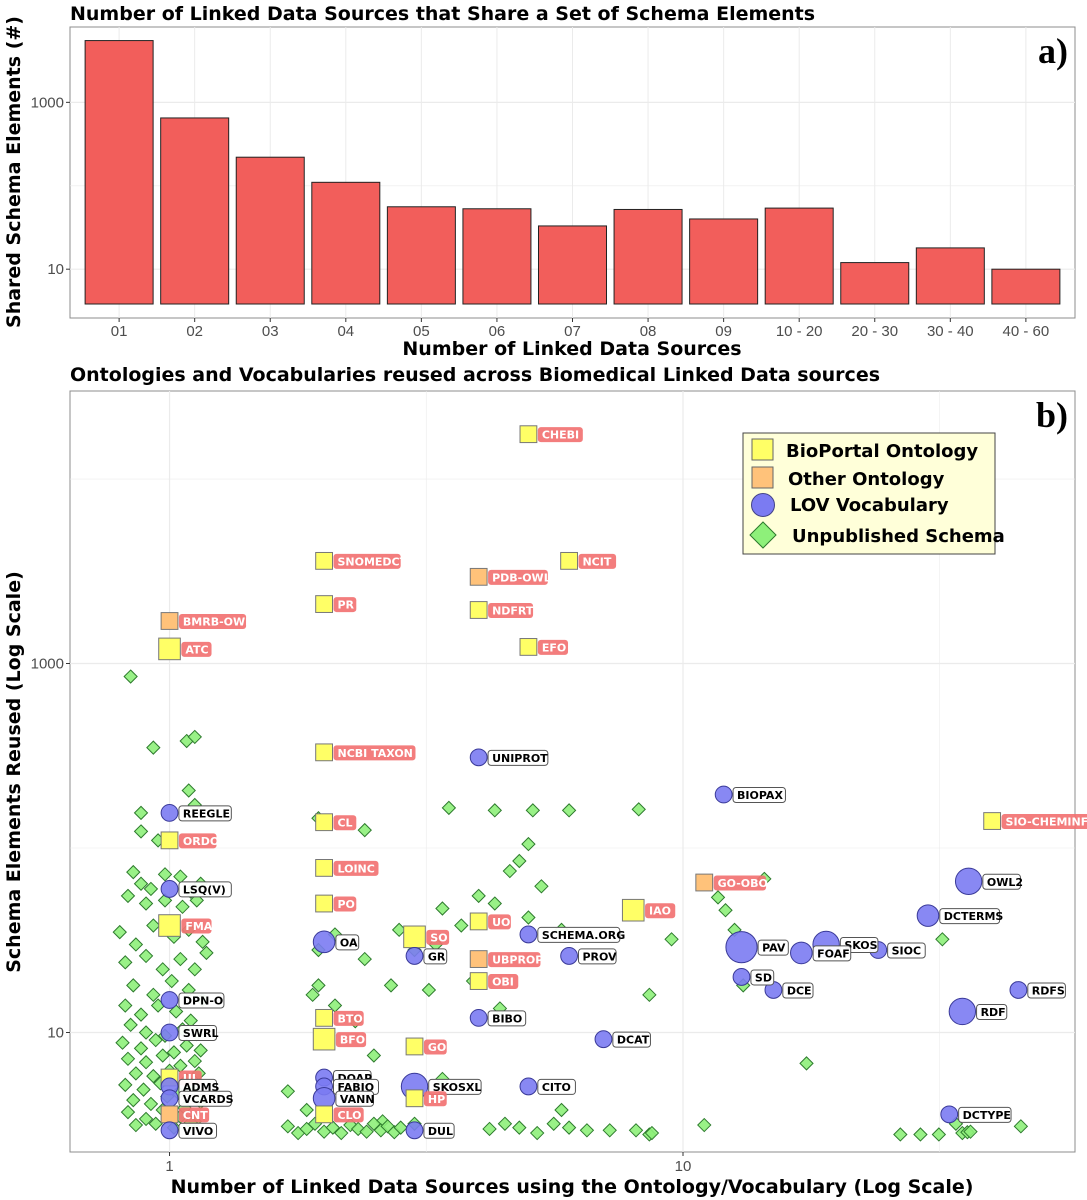 This screenshot has height=1200, width=1087. I want to click on point-loinc, so click(324, 868).